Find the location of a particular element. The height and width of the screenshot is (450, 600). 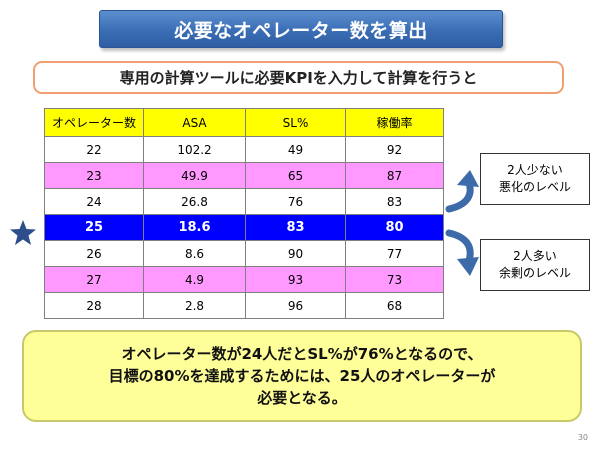

conclusion-line: 目標の80%を達成するためには、25人のオペレーターが is located at coordinates (302, 376).